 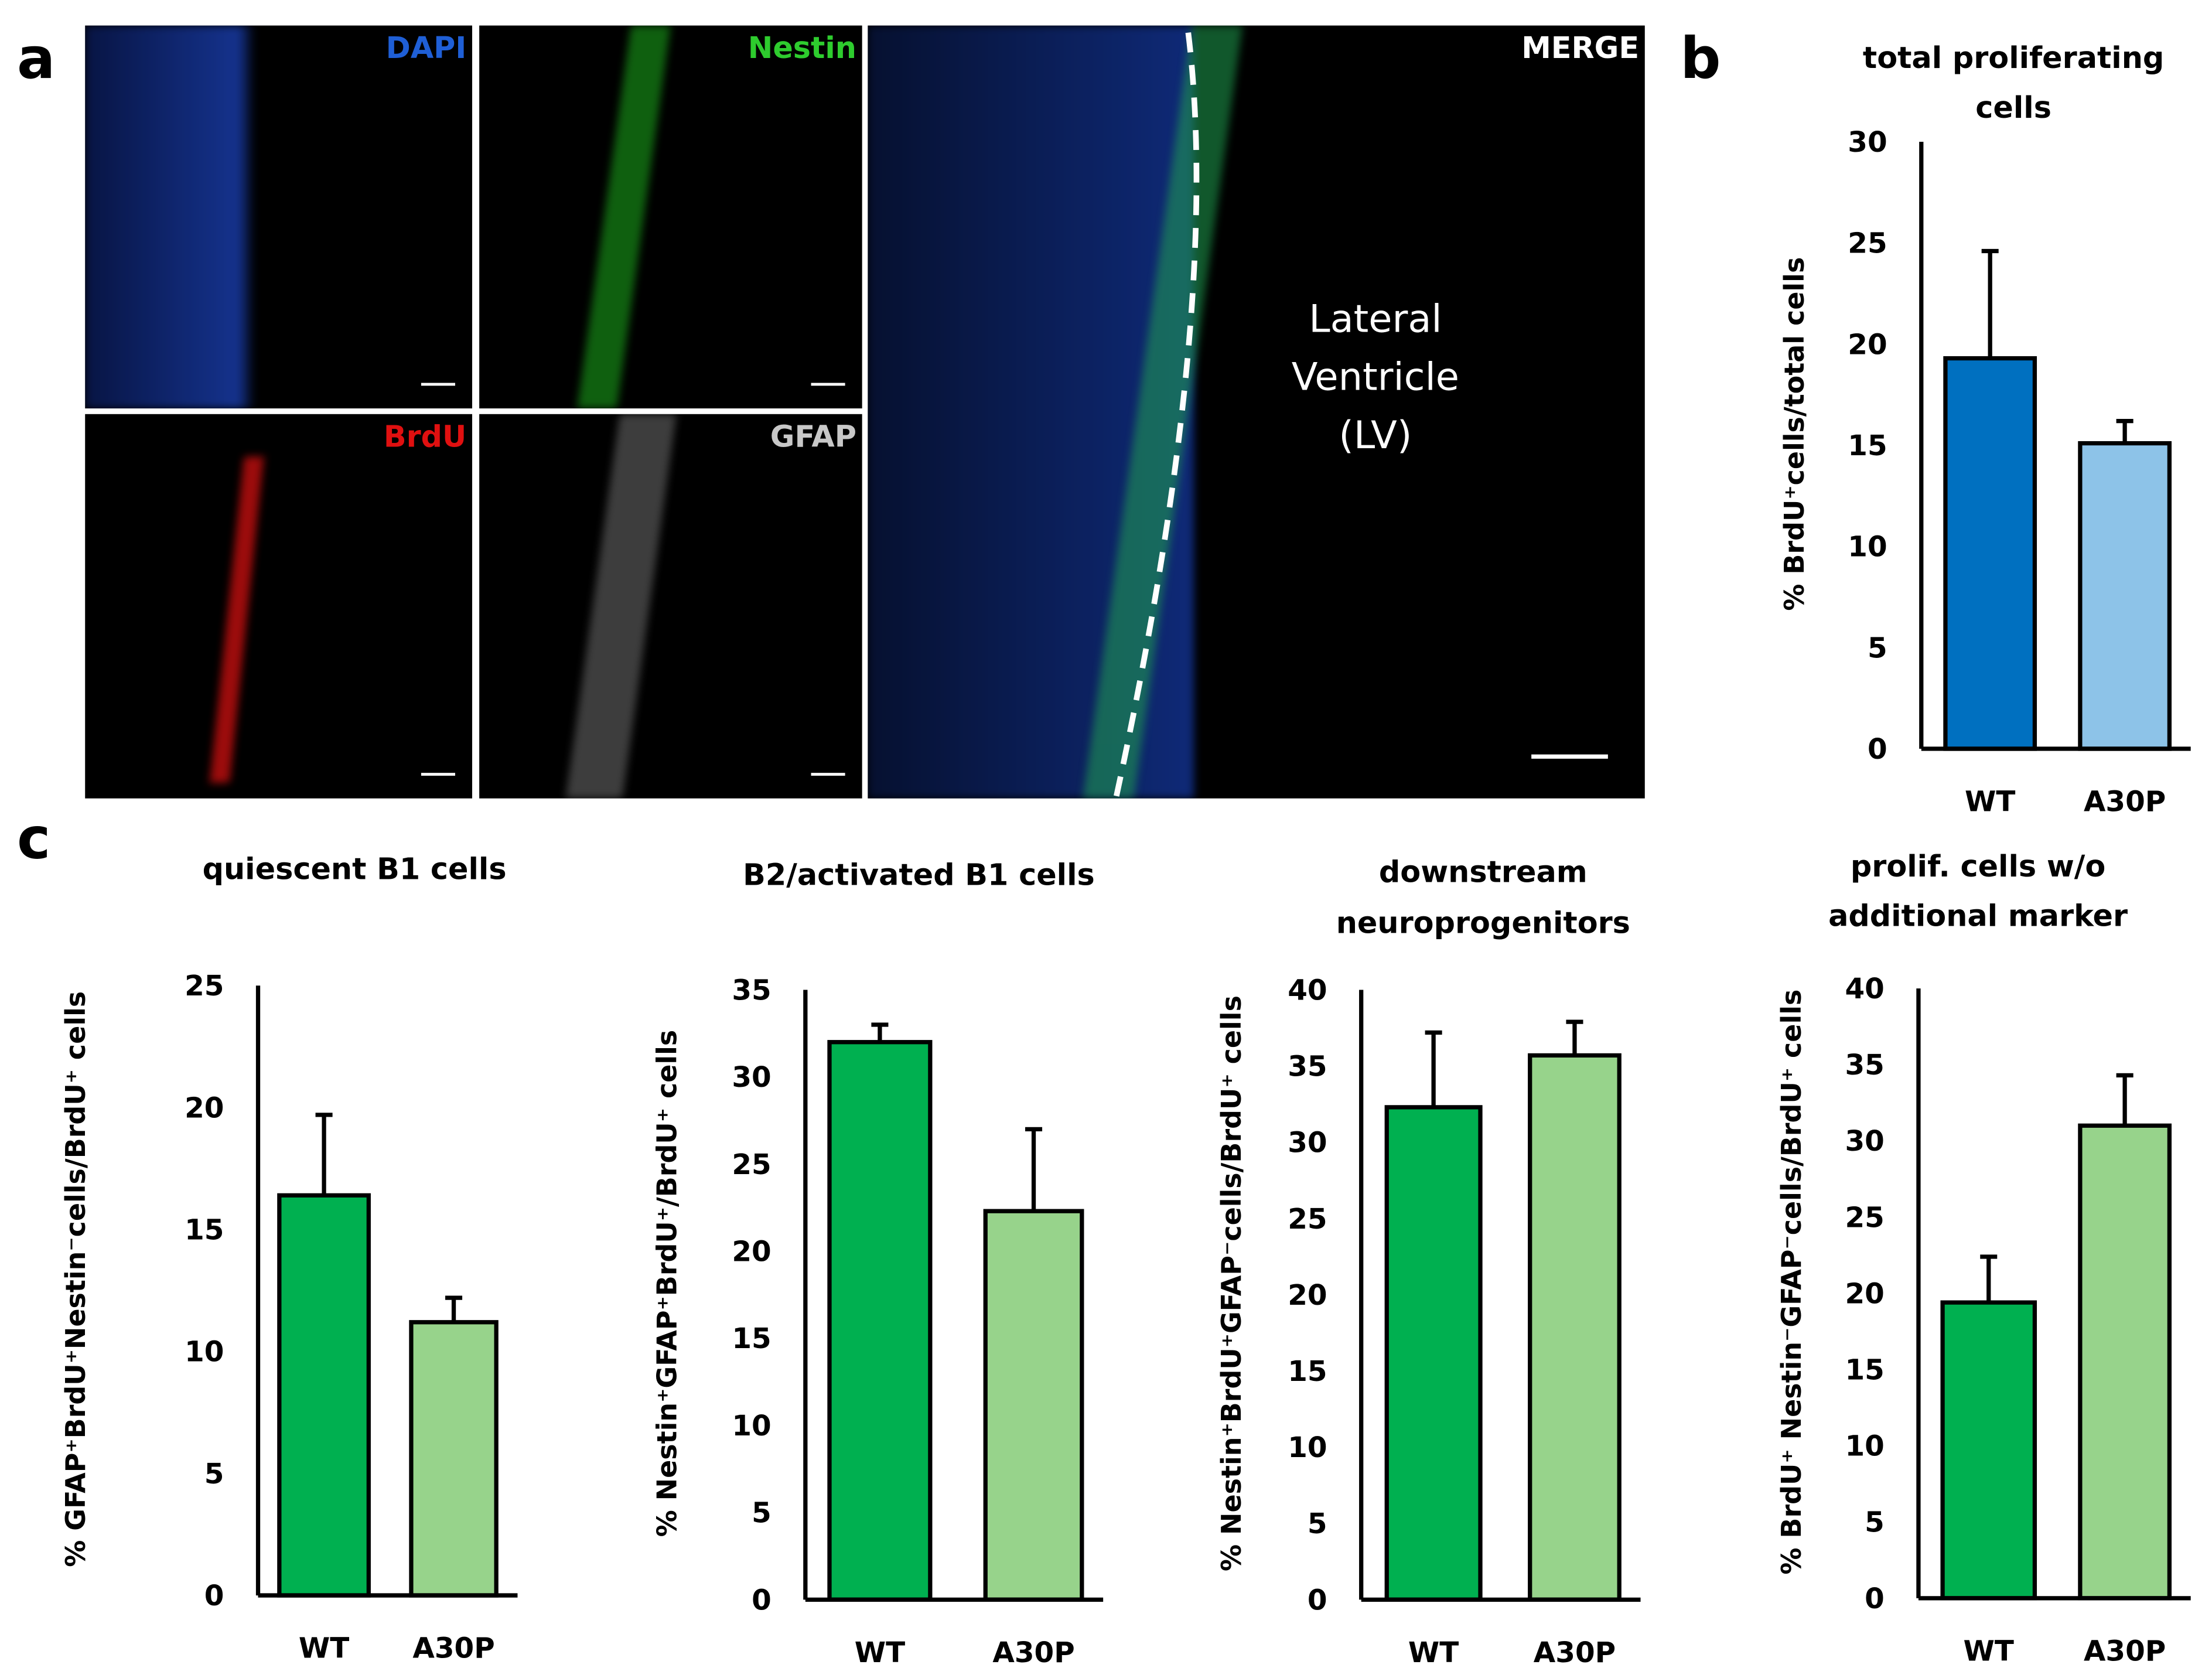 What do you see at coordinates (667, 1283) in the screenshot?
I see `y-axis-label: % Nestin⁺GFAP⁺BrdU⁺/BrdU⁺ cells` at bounding box center [667, 1283].